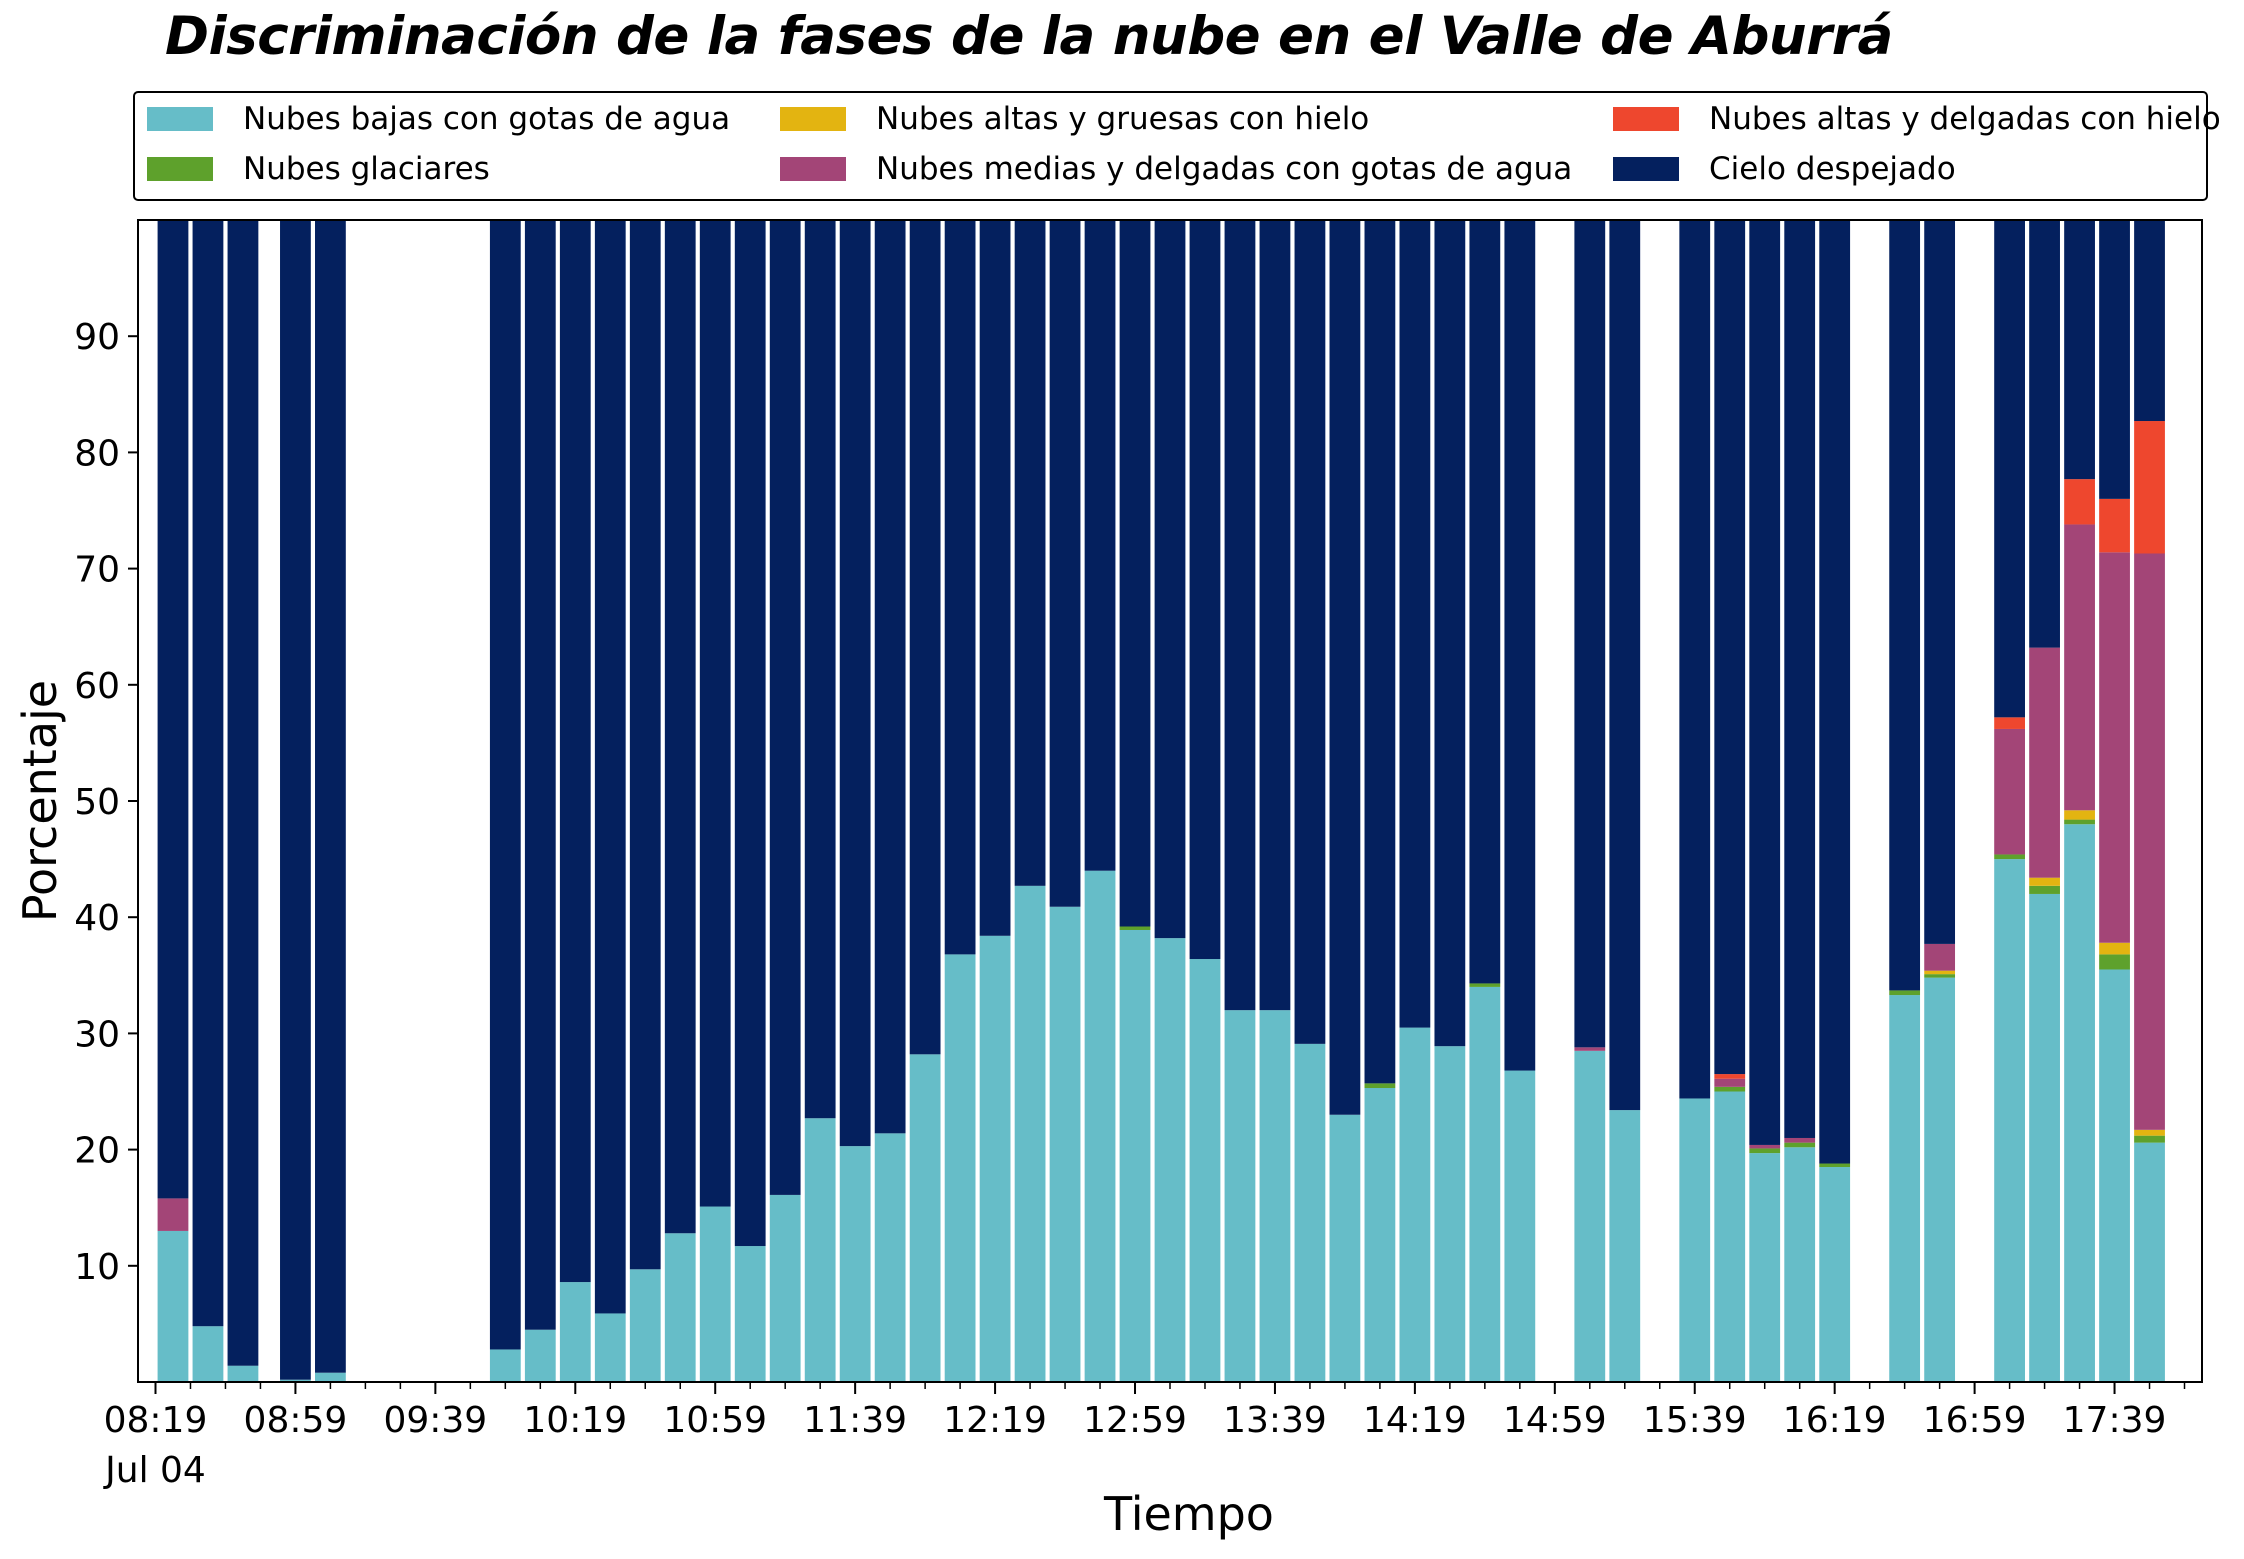  I want to click on x-tick-label: 12:19, so click(995, 1420).